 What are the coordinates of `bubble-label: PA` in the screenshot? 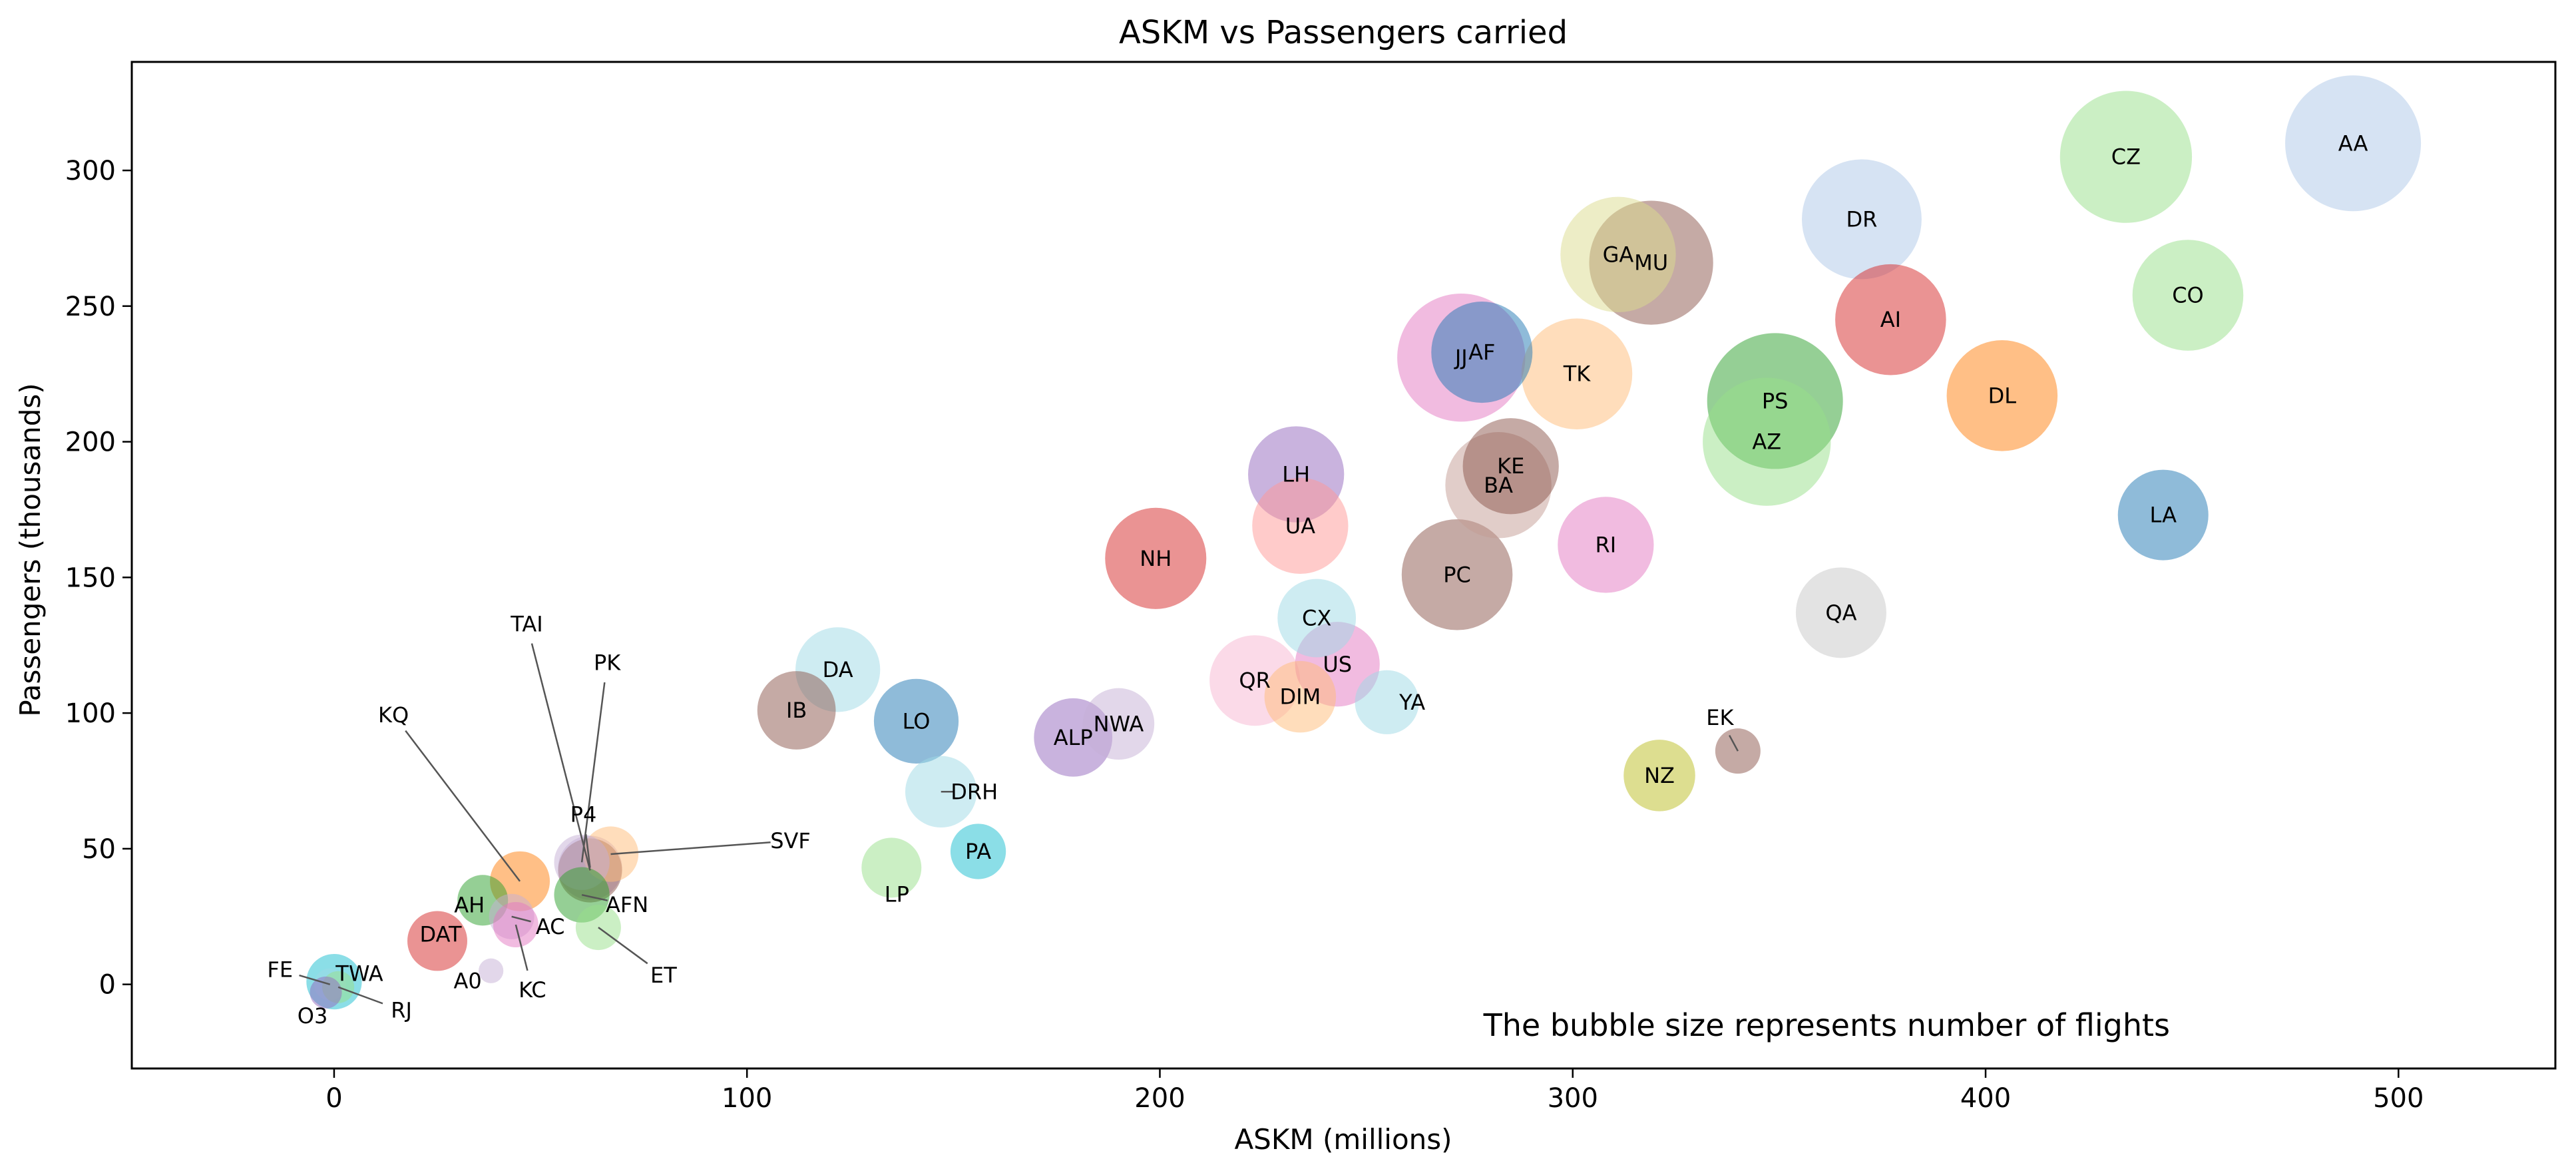 It's located at (978, 851).